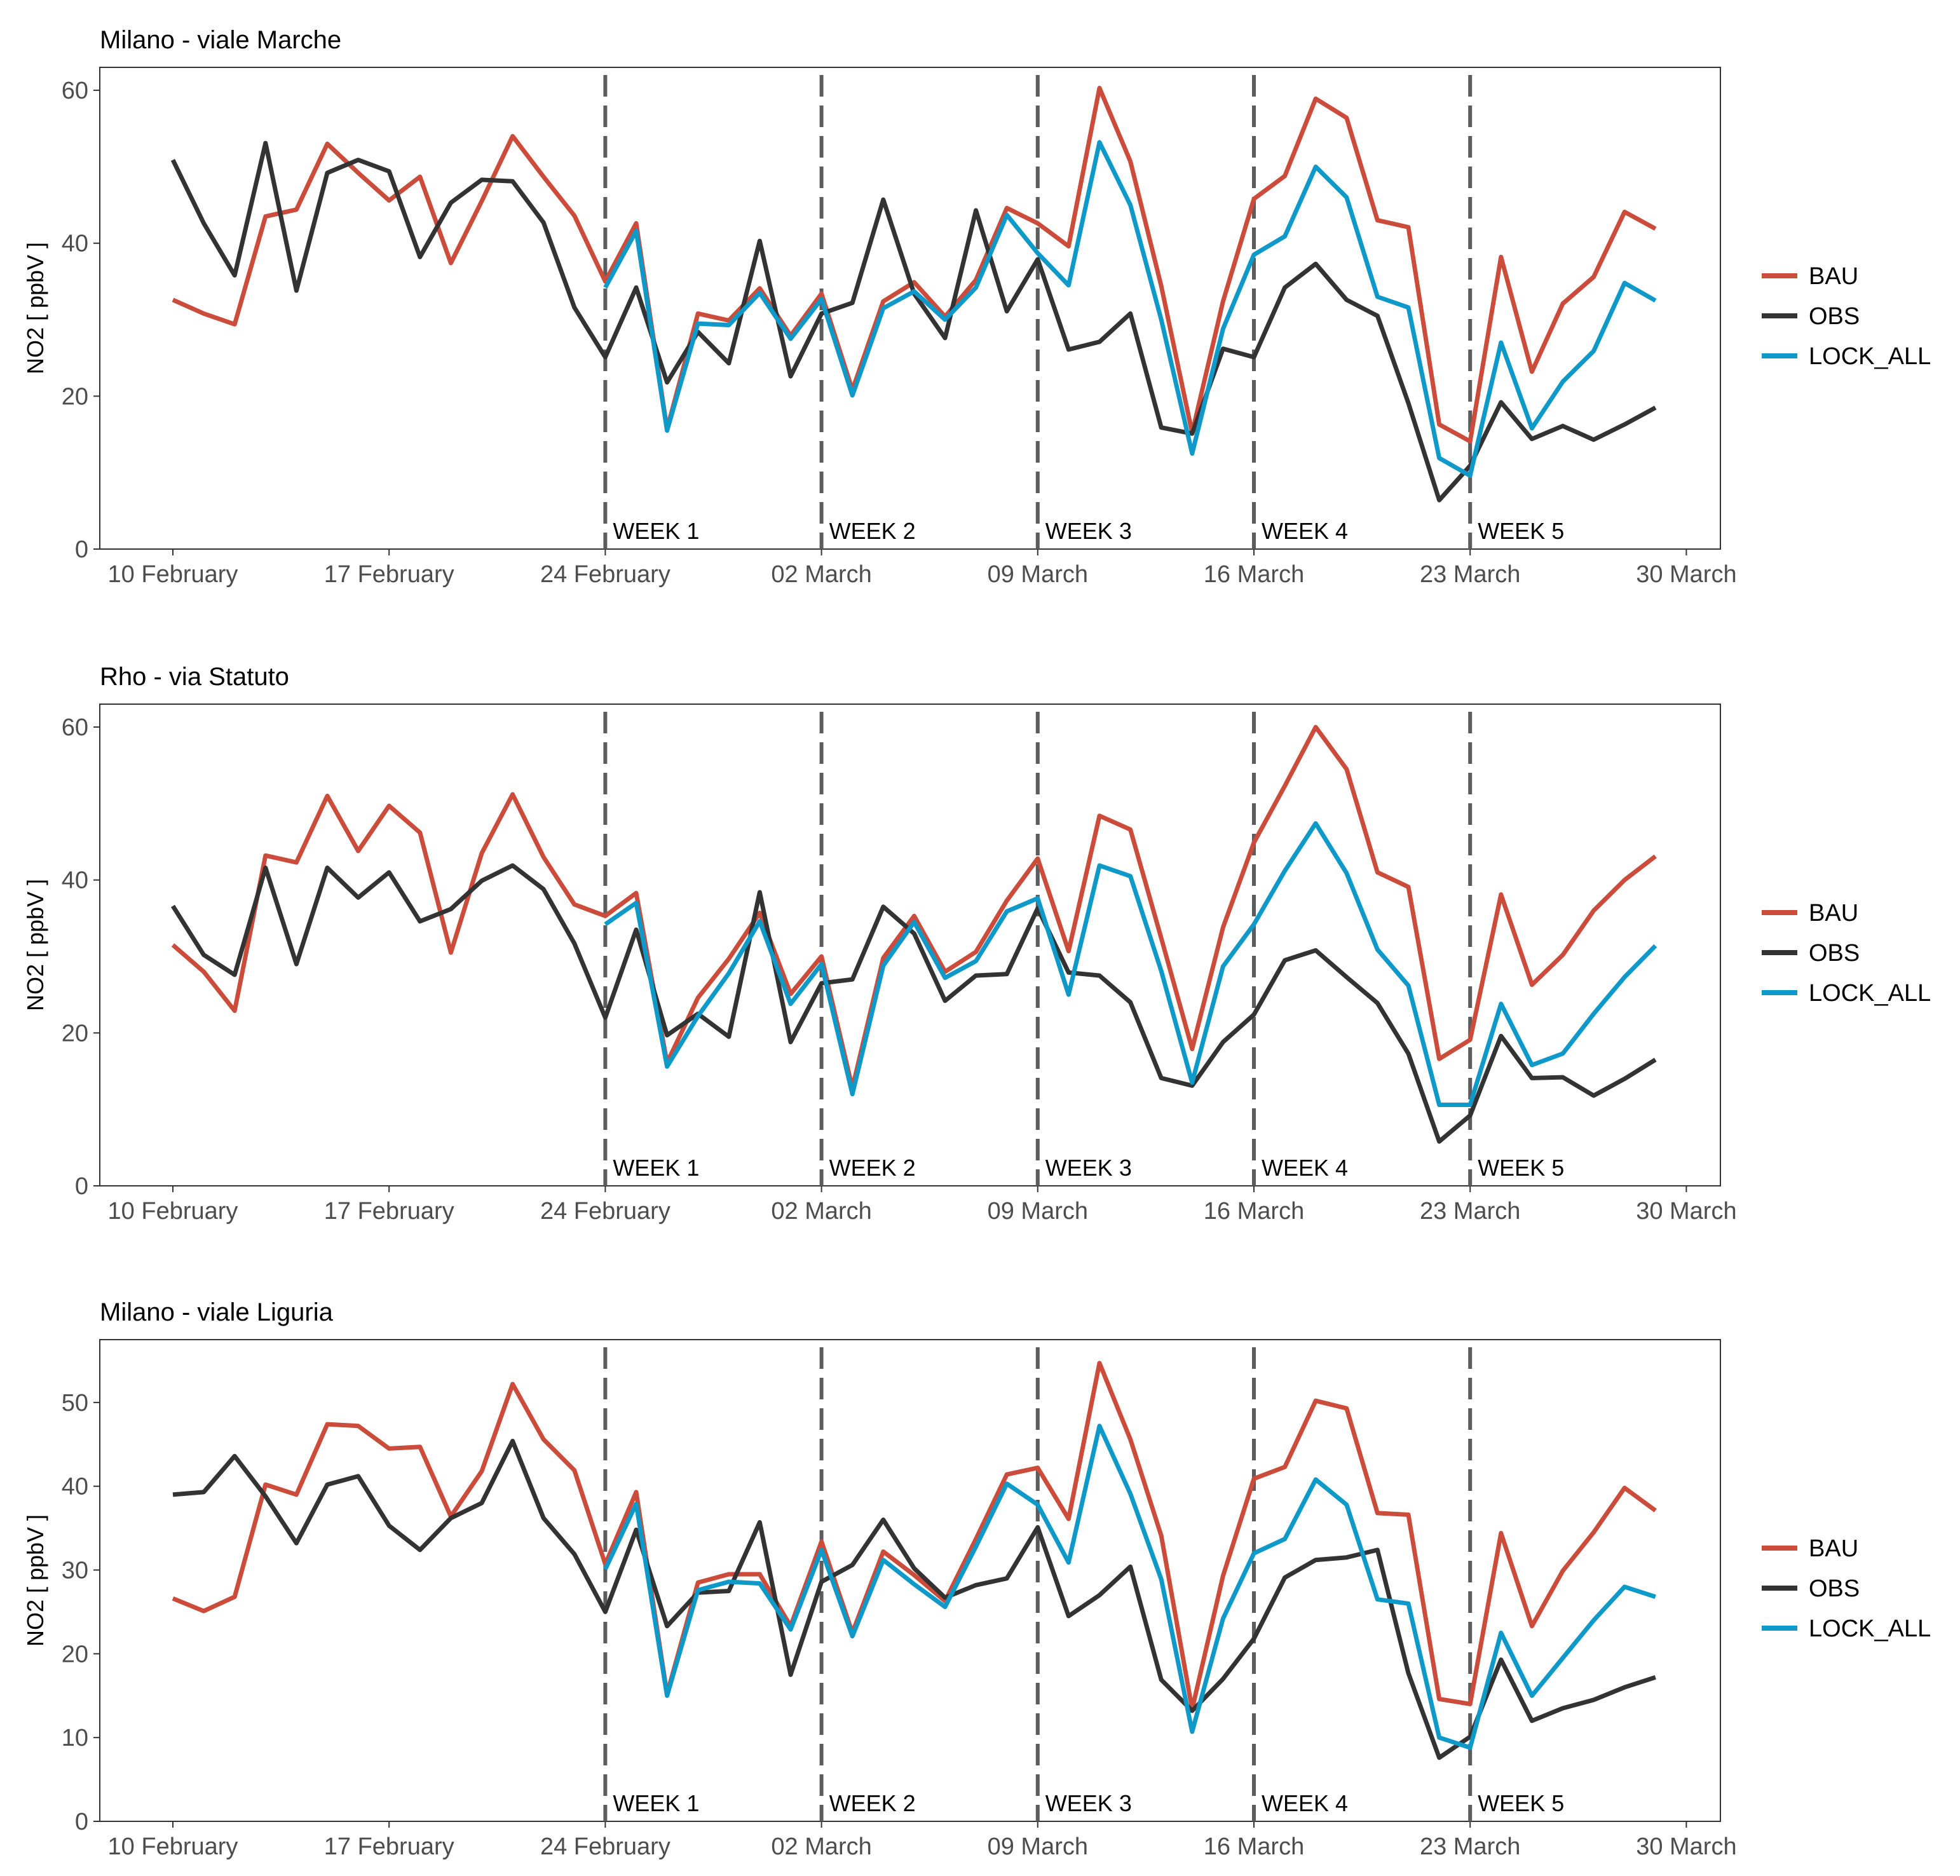 This screenshot has width=1960, height=1876. Describe the element at coordinates (217, 1312) in the screenshot. I see `panel-title: Milano - viale Liguria` at that location.